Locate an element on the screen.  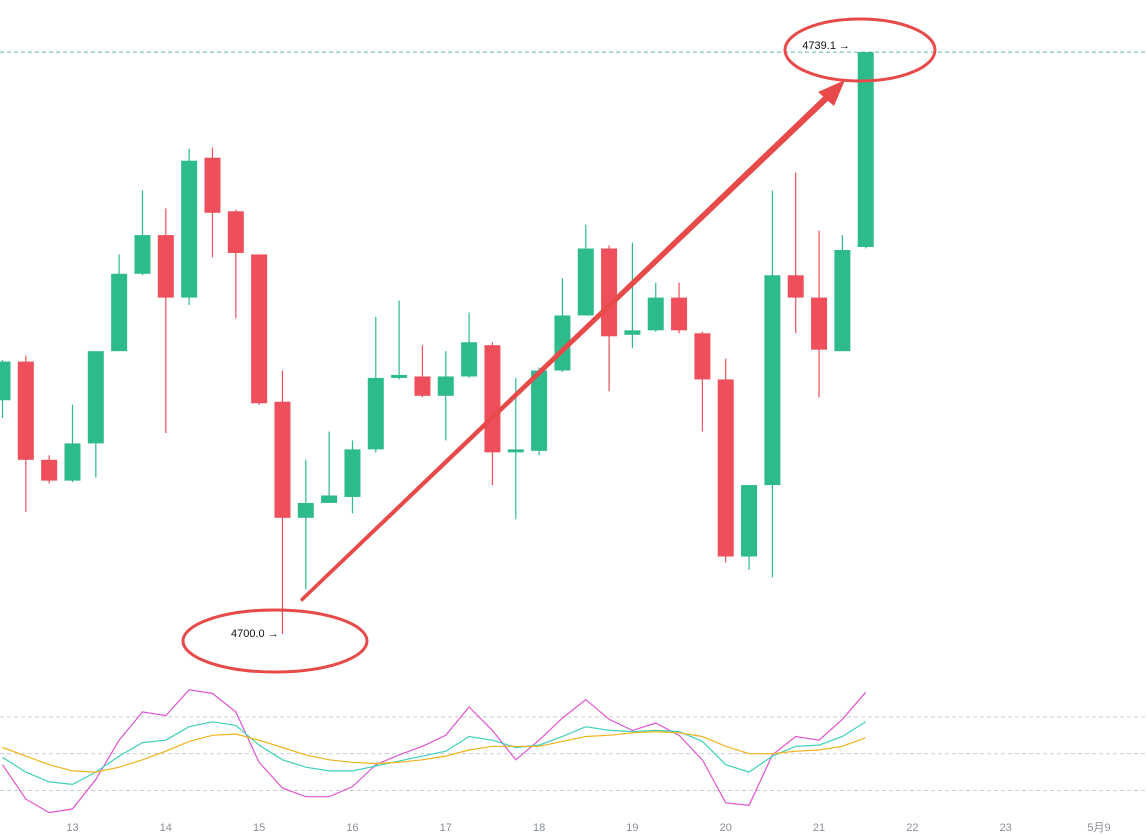
min-label: 4700.0 → is located at coordinates (255, 634).